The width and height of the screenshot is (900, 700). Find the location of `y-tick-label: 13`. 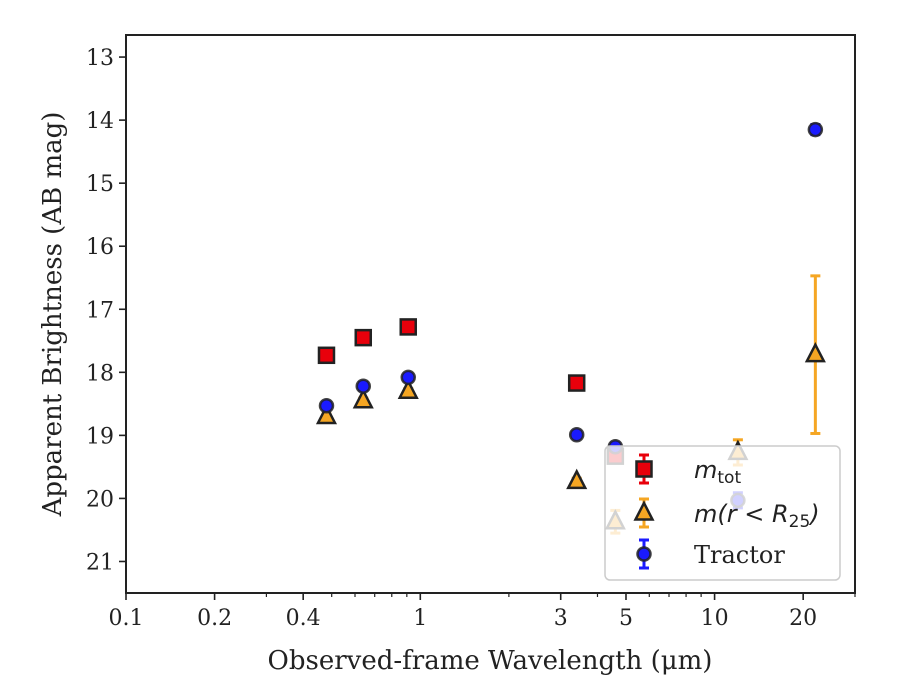

y-tick-label: 13 is located at coordinates (100, 58).